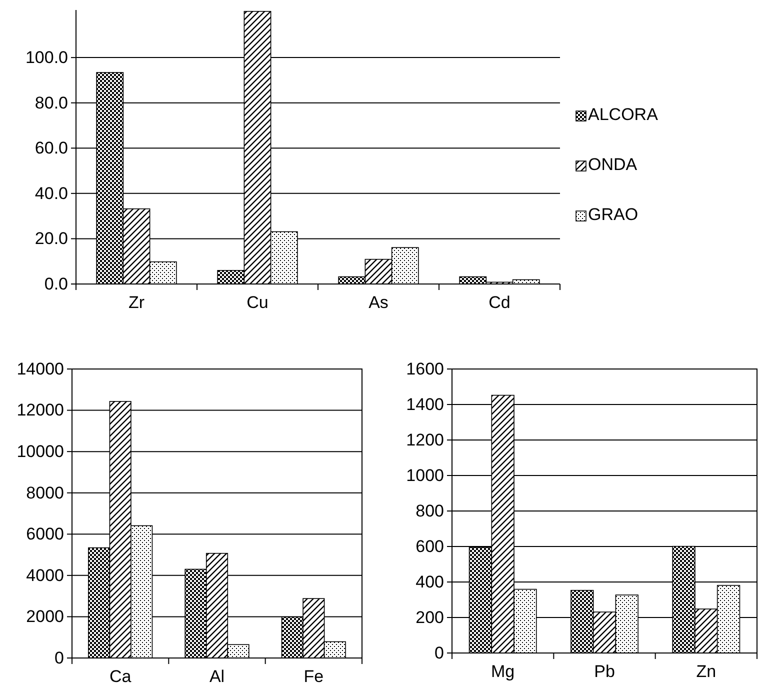 This screenshot has width=762, height=691. What do you see at coordinates (40, 368) in the screenshot?
I see `y-tick-label: 14000` at bounding box center [40, 368].